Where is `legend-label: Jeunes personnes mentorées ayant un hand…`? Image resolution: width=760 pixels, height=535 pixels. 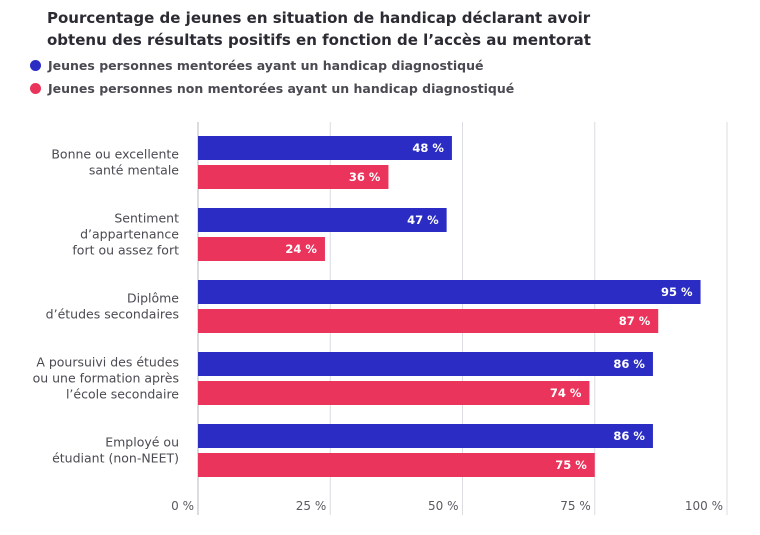 legend-label: Jeunes personnes mentorées ayant un hand… is located at coordinates (266, 65).